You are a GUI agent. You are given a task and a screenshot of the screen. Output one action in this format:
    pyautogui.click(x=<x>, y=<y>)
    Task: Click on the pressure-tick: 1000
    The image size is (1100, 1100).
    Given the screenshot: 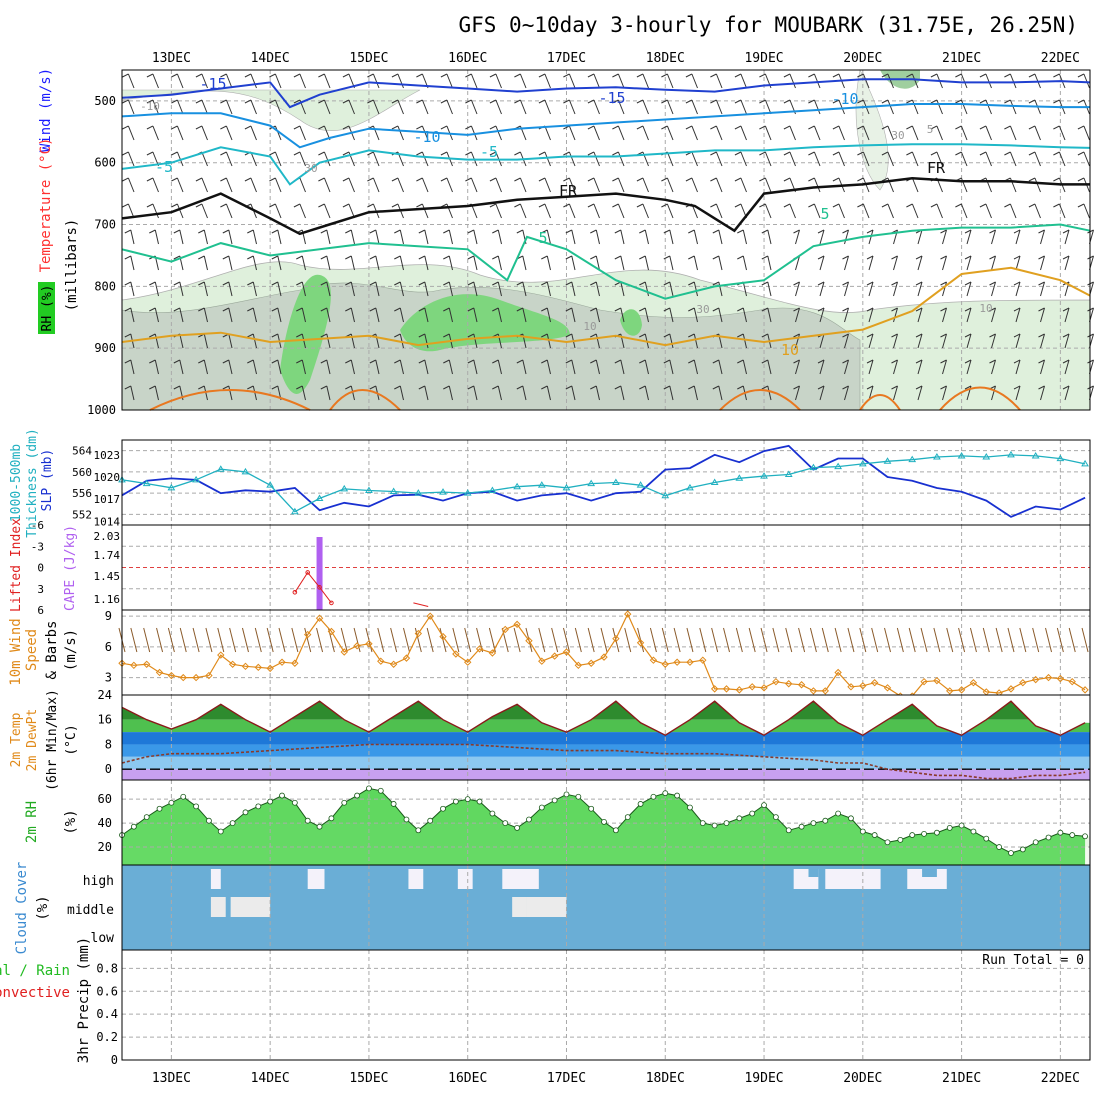 What is the action you would take?
    pyautogui.click(x=101, y=410)
    